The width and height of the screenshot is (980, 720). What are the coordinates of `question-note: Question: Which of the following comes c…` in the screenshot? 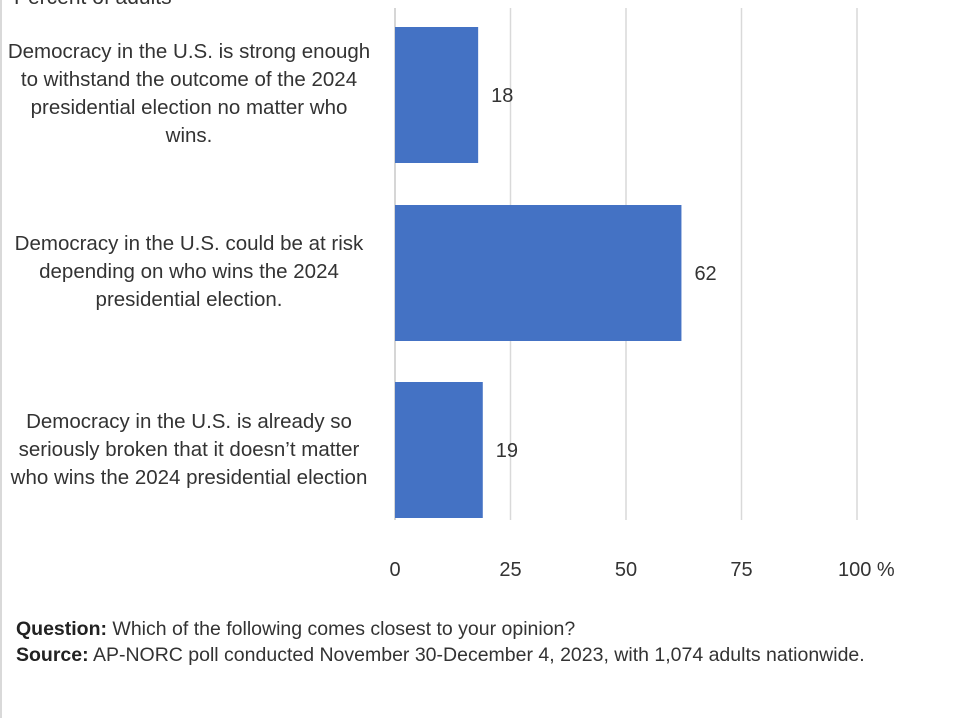 It's located at (295, 629).